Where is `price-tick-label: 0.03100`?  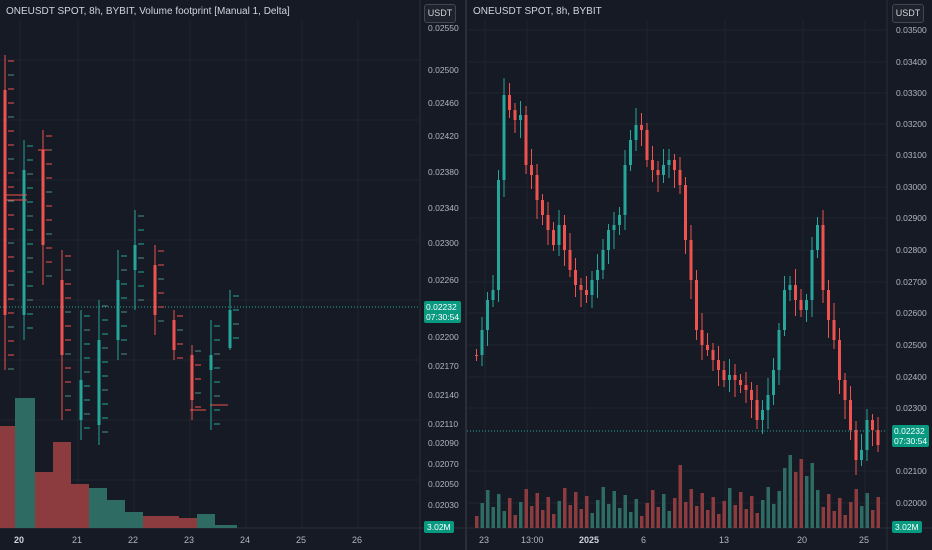
price-tick-label: 0.03100 is located at coordinates (911, 155).